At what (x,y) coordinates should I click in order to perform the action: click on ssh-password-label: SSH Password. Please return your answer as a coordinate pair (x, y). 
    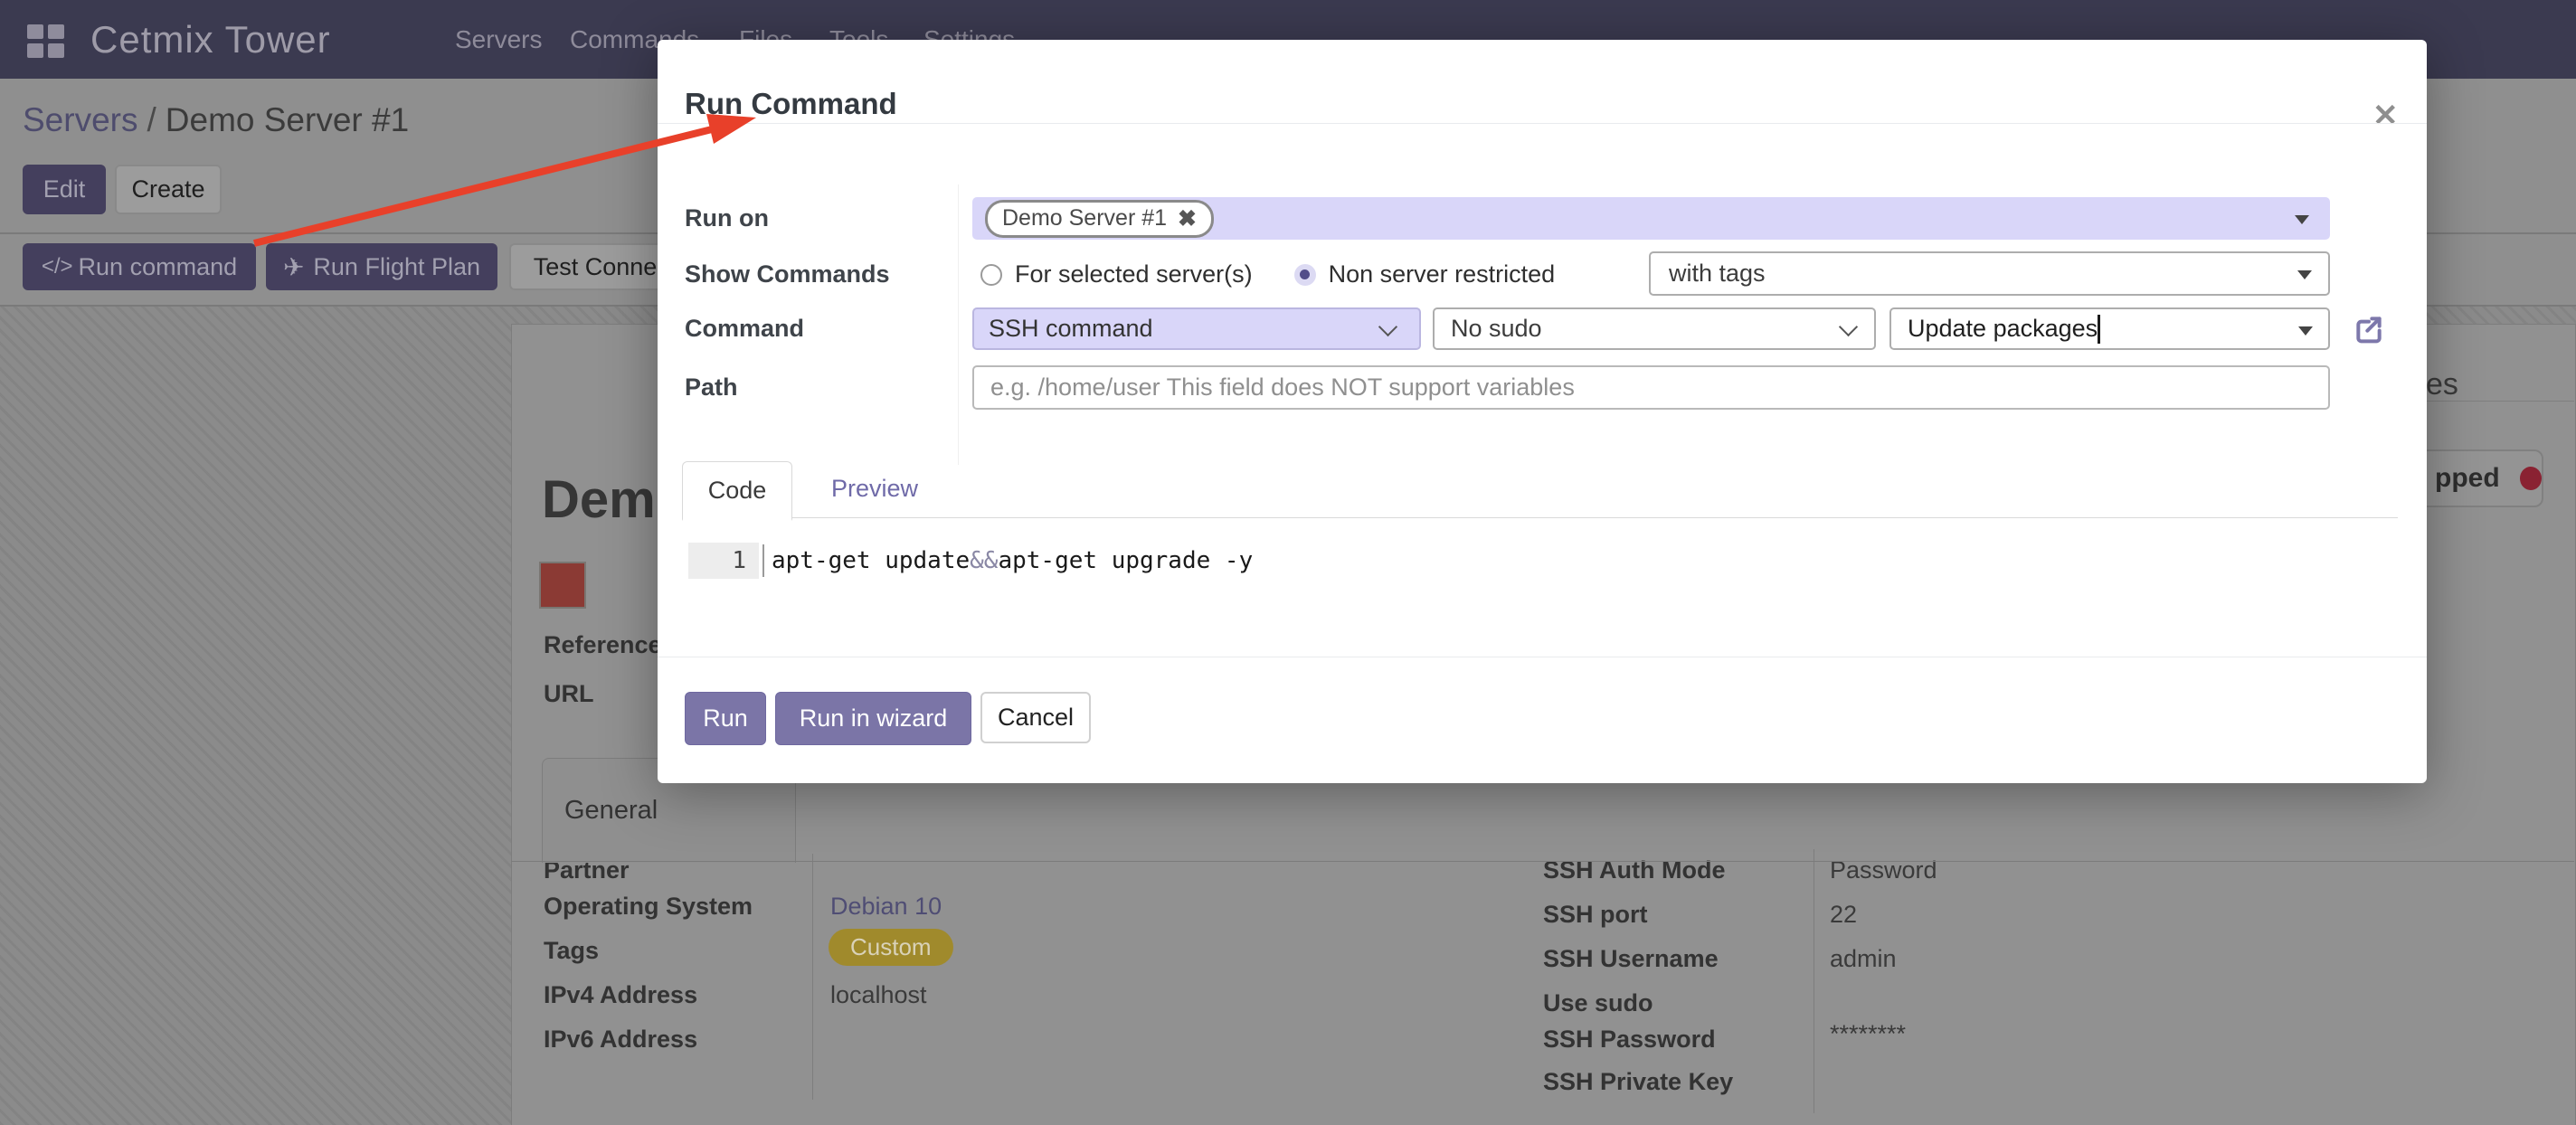
    Looking at the image, I should click on (1630, 1039).